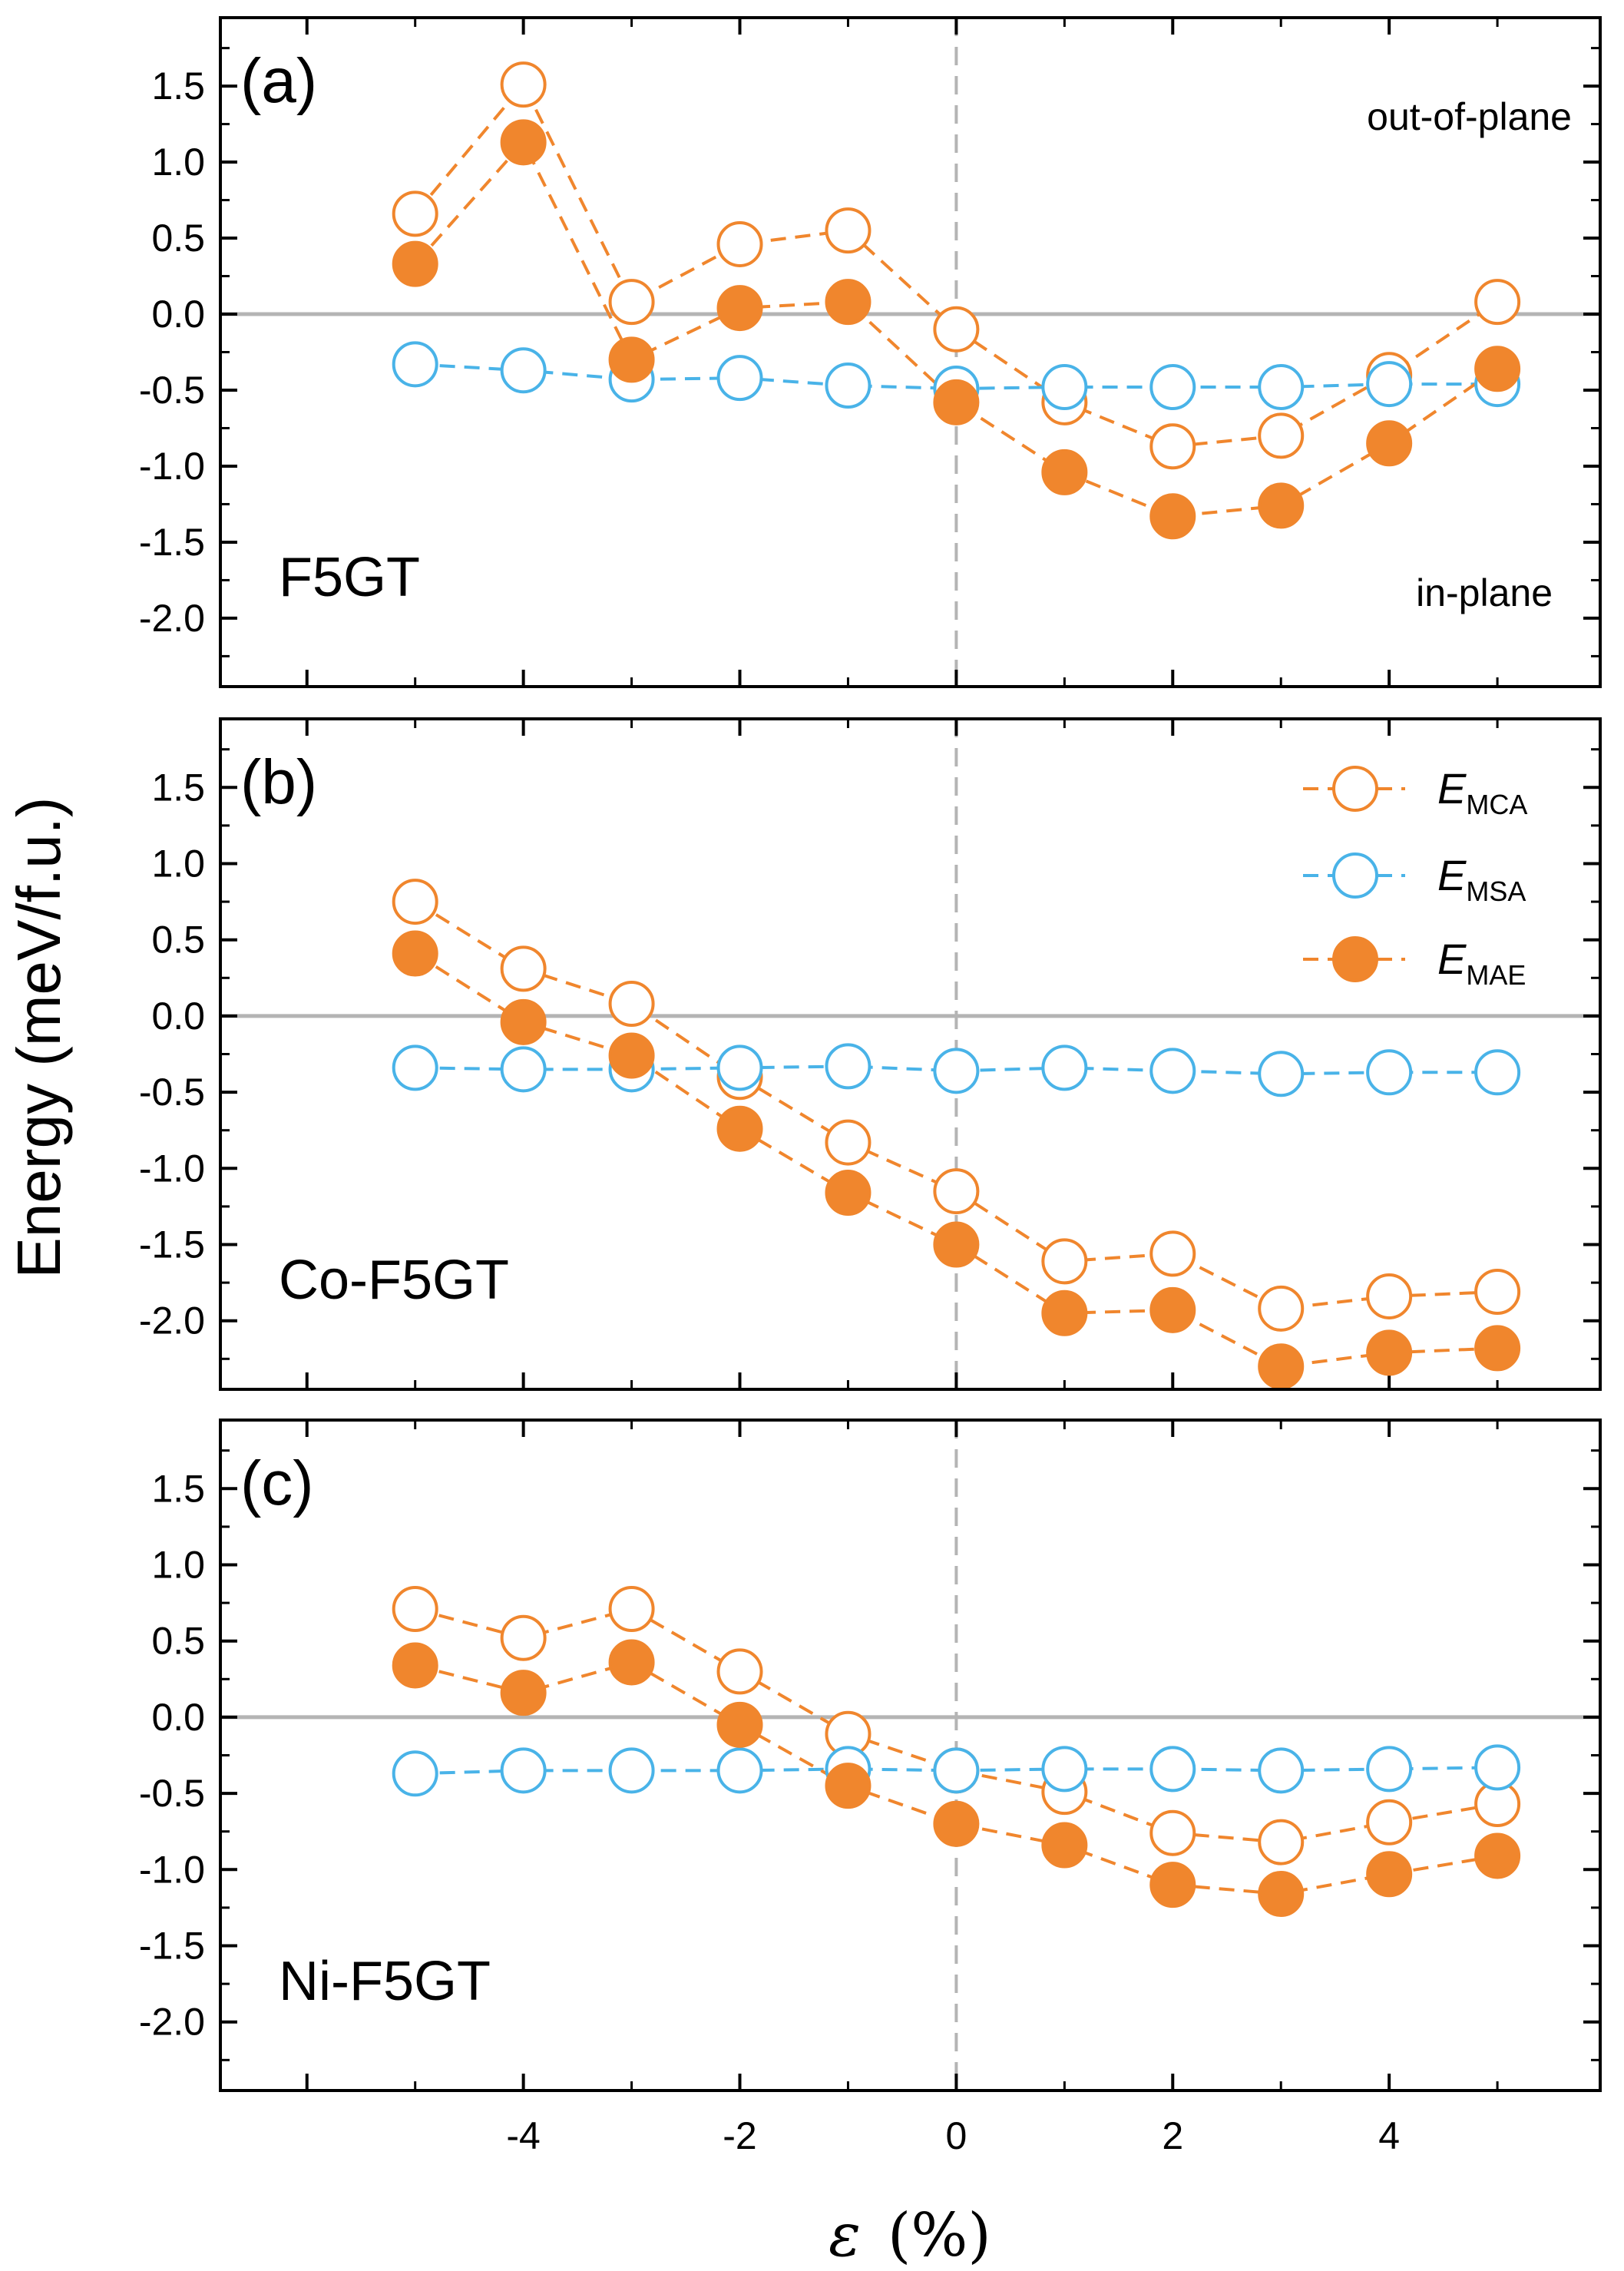  I want to click on x-axis-label-symbol: ε, so click(845, 2235).